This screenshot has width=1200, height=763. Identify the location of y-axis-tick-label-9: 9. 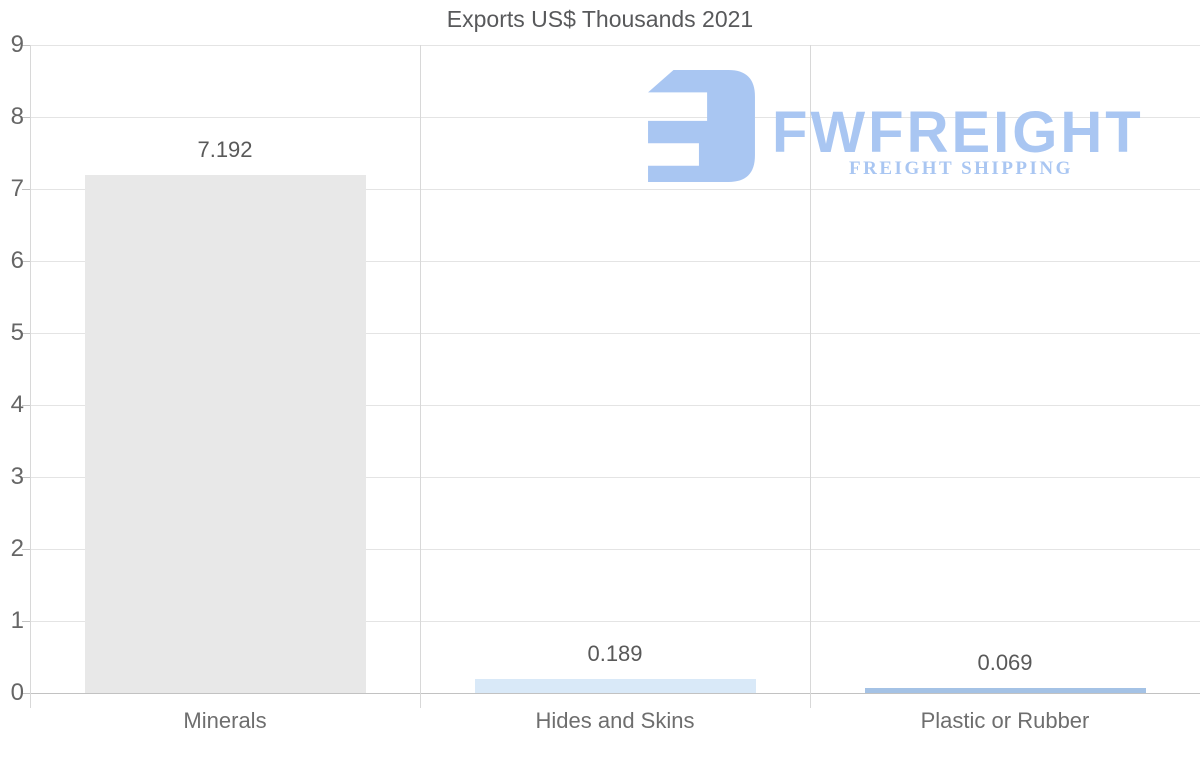
(17, 44).